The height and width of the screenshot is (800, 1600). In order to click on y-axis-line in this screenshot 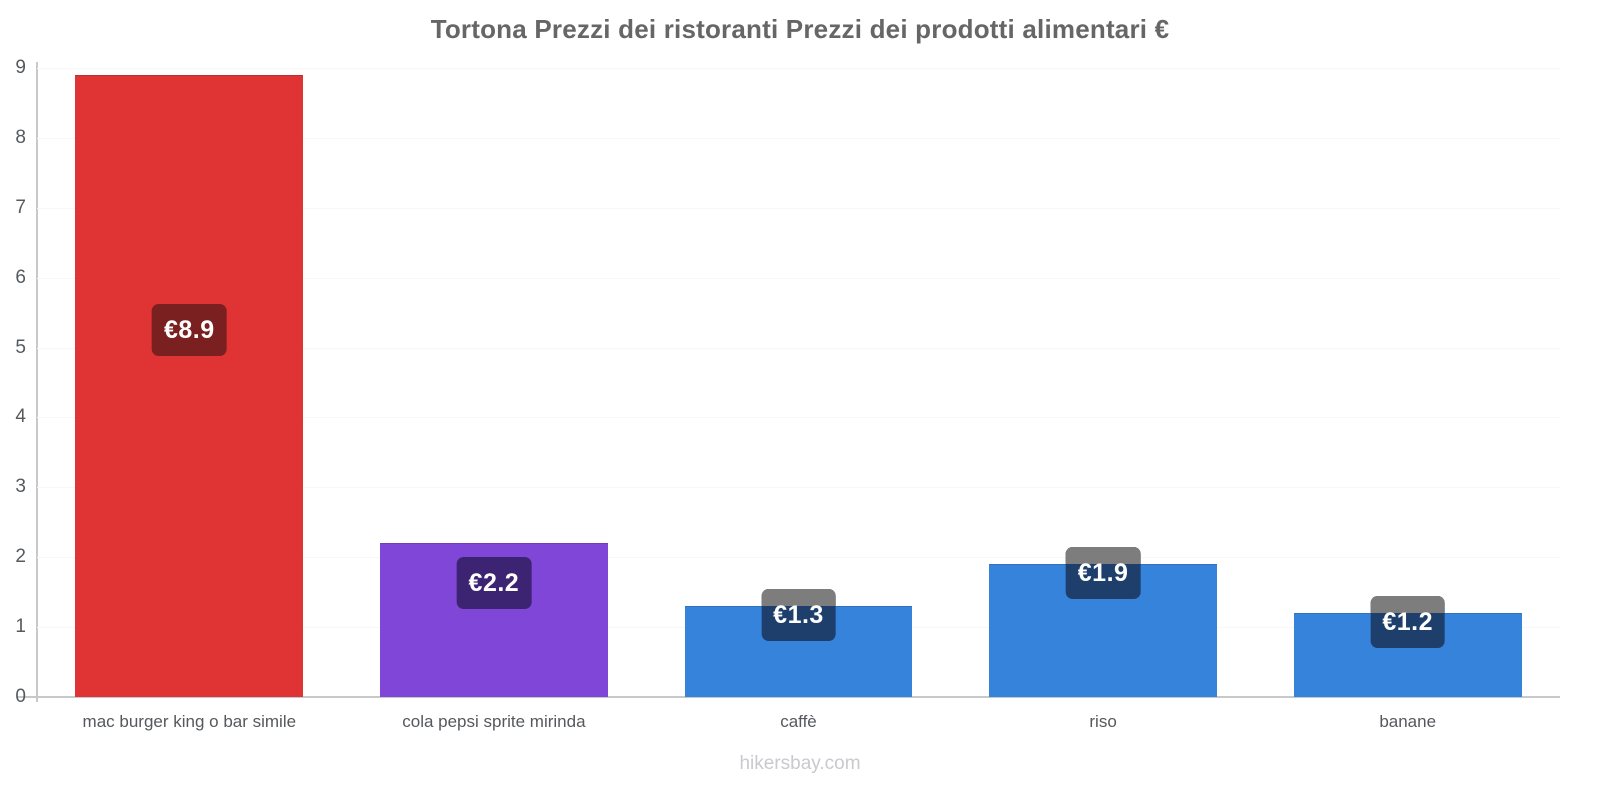, I will do `click(37, 382)`.